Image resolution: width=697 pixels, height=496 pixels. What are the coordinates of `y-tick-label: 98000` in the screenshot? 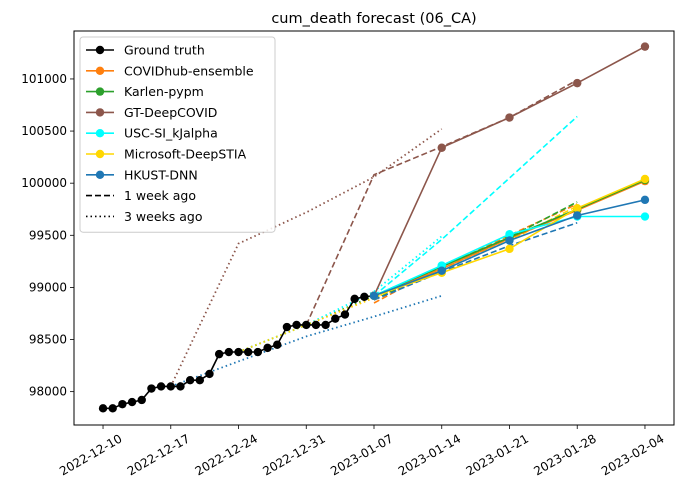 It's located at (48, 392).